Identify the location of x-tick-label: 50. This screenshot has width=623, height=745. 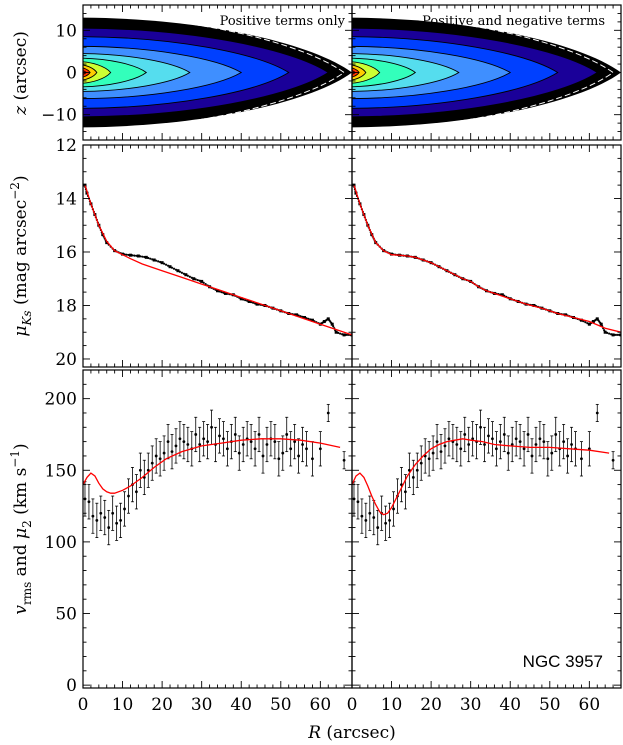
(281, 705).